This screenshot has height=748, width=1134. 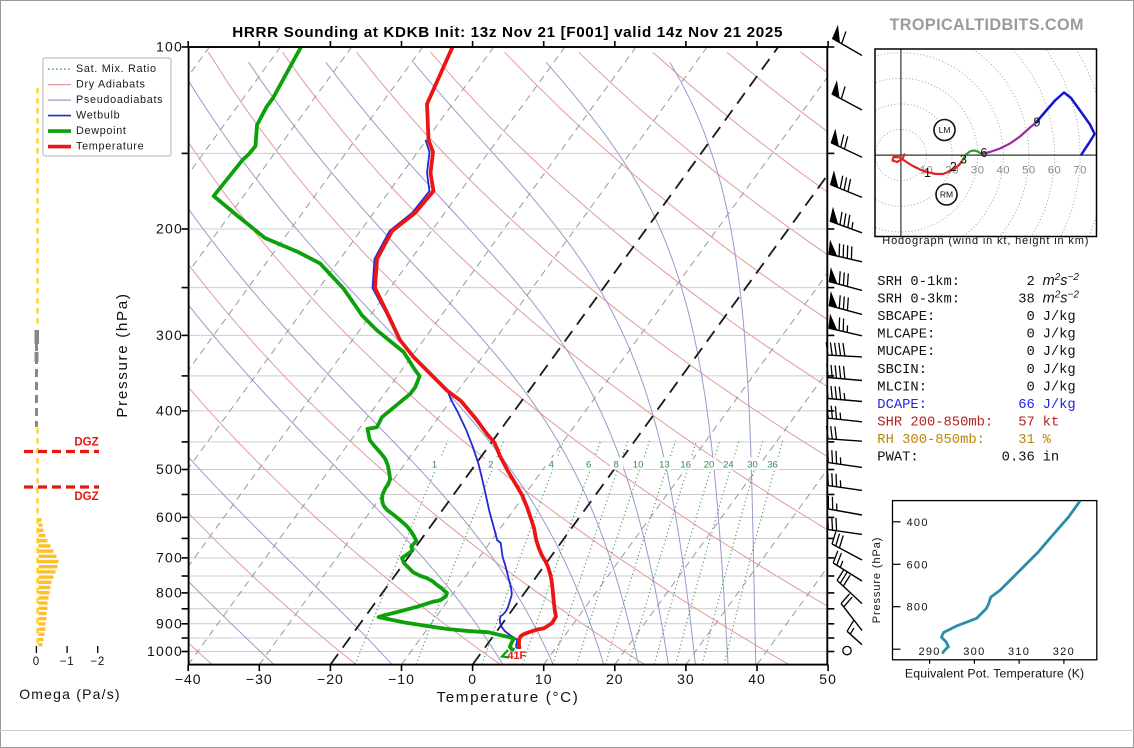 I want to click on svg-text: MLCAPE:, so click(x=906, y=335).